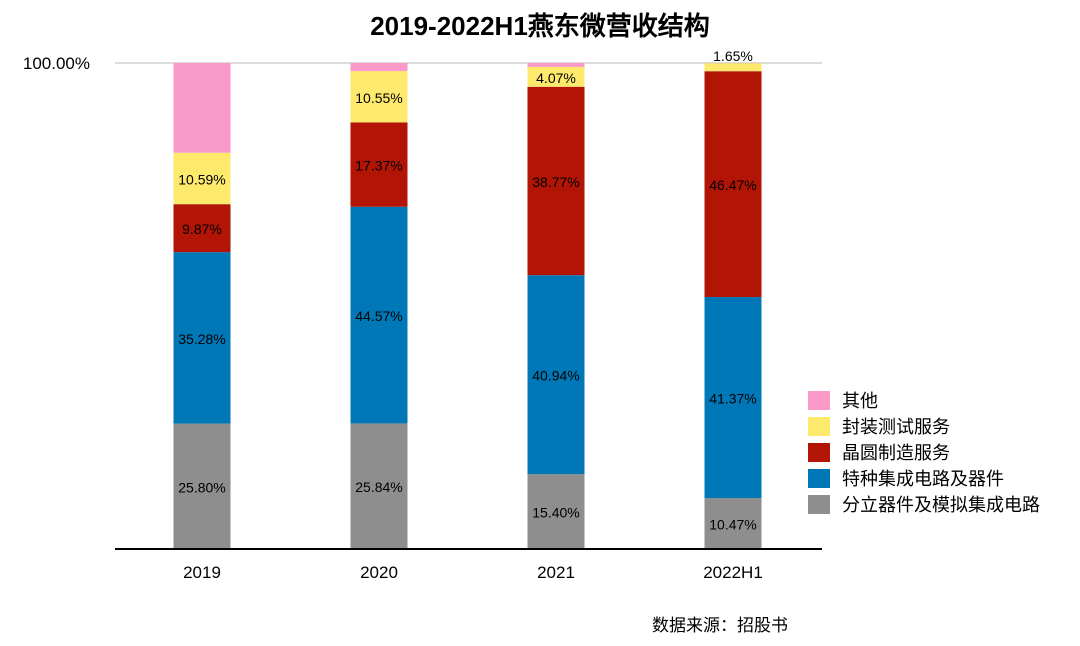 The width and height of the screenshot is (1080, 646). I want to click on data-label: 15.40%, so click(555, 513).